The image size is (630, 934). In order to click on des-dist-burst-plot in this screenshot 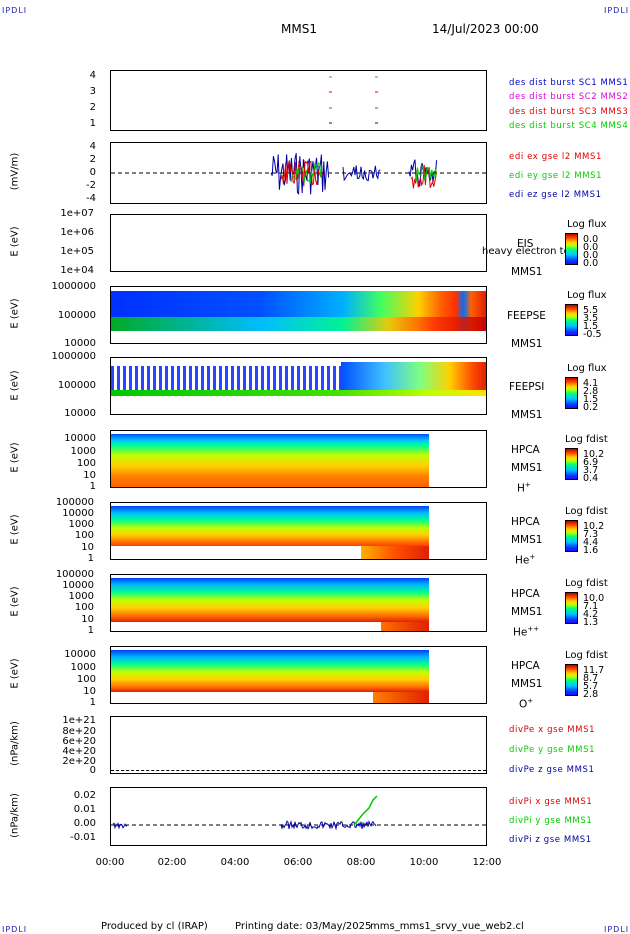, I will do `click(353, 100)`.